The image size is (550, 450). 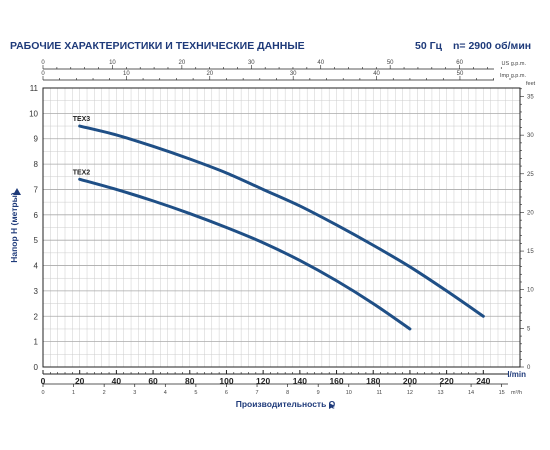 What do you see at coordinates (429, 46) in the screenshot?
I see `frequency-label: 50 Гц` at bounding box center [429, 46].